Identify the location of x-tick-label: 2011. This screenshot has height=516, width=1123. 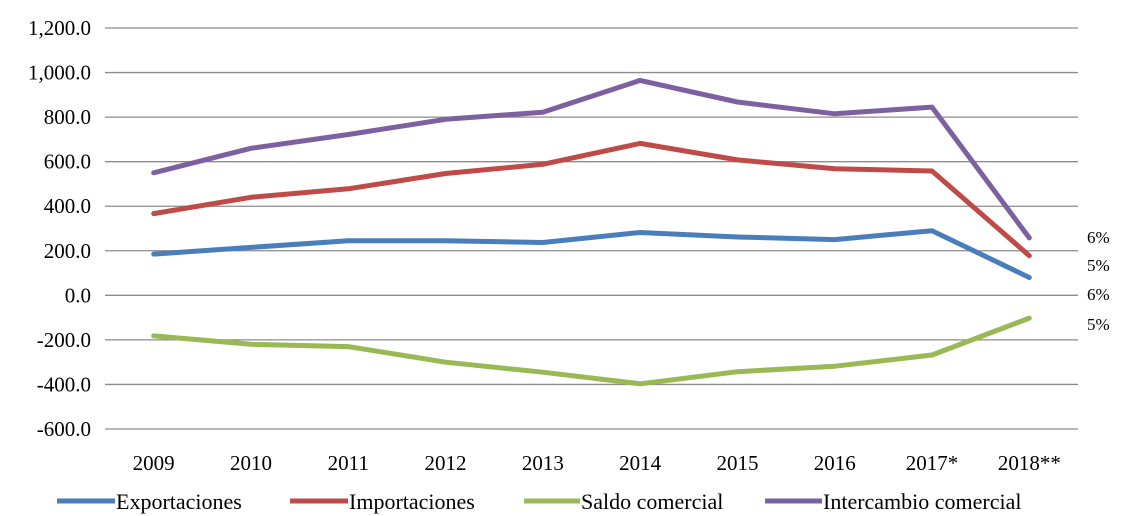
(348, 463).